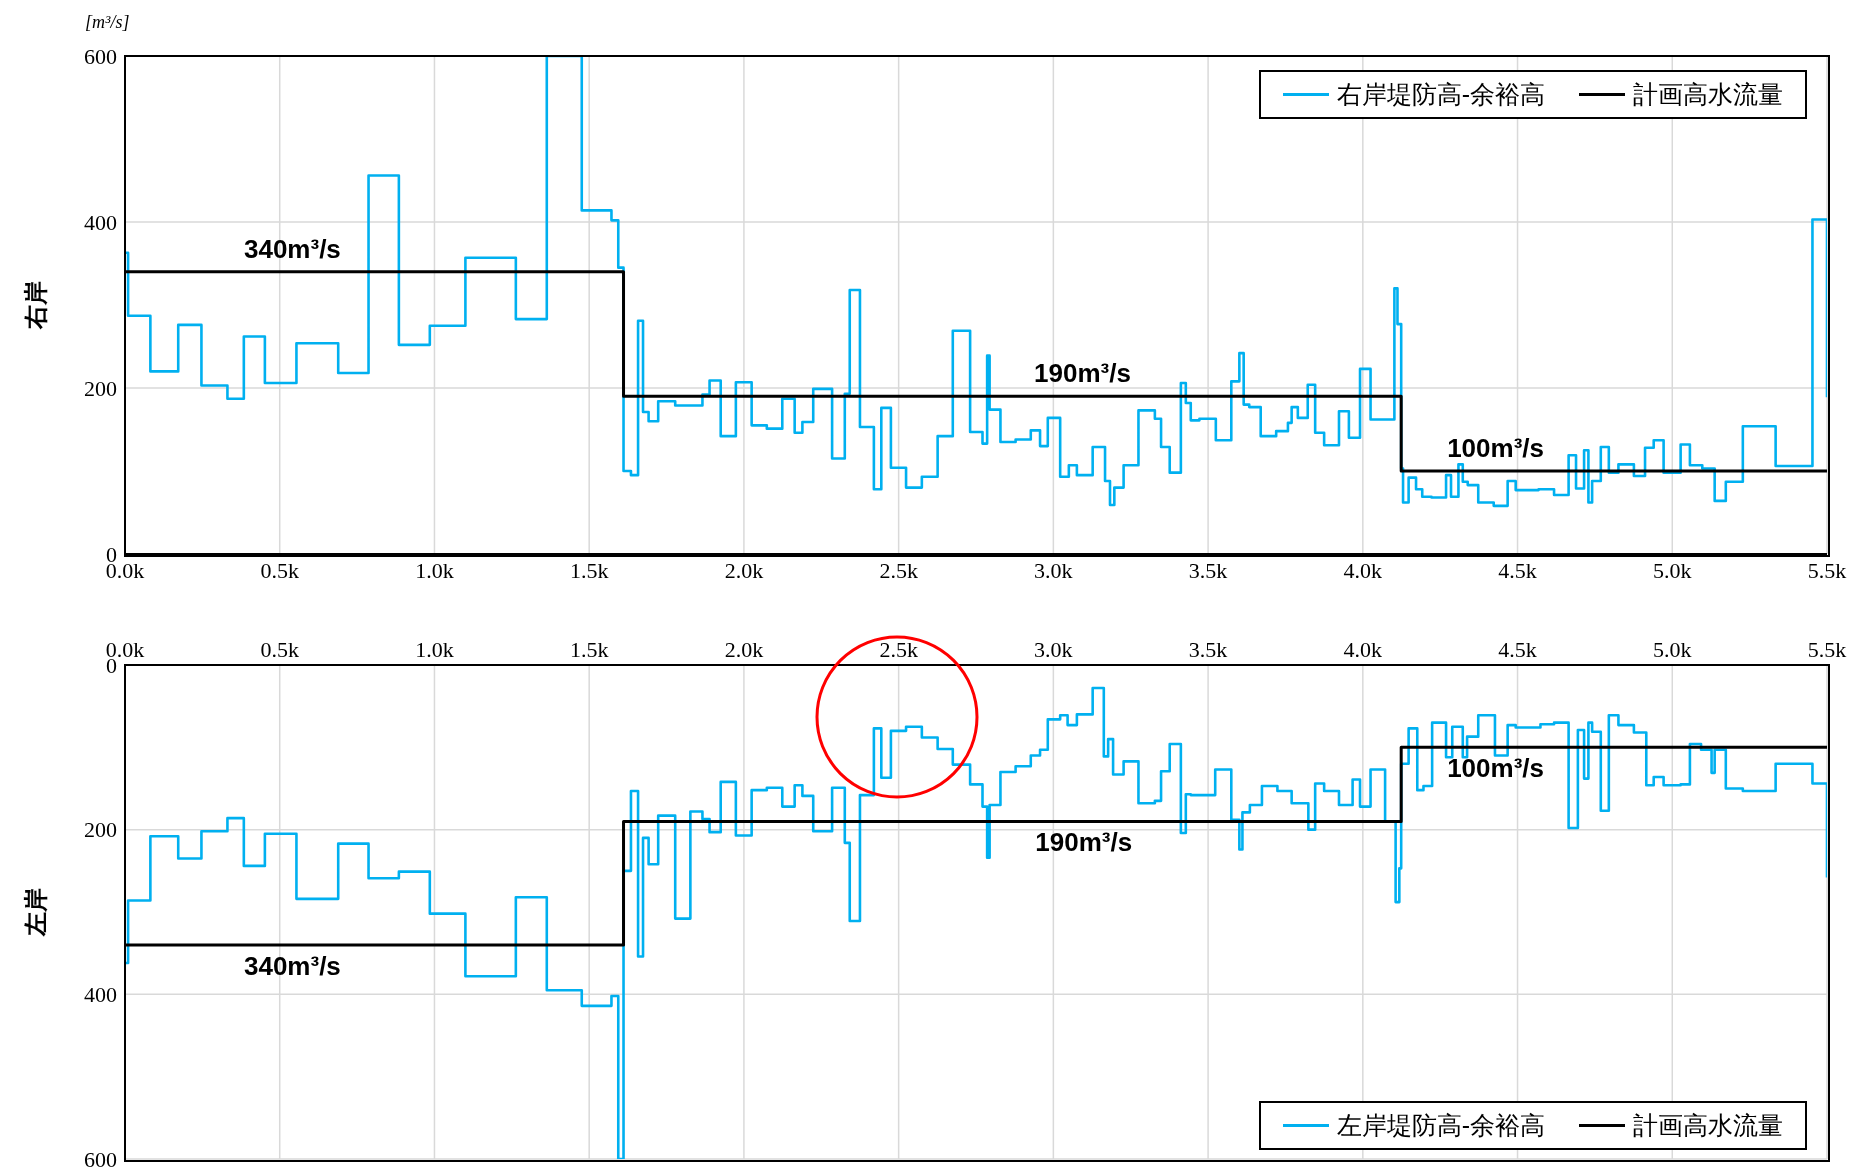 This screenshot has width=1876, height=1176. Describe the element at coordinates (1440, 94) in the screenshot. I see `legend-label: 右岸堤防高-余裕高` at that location.